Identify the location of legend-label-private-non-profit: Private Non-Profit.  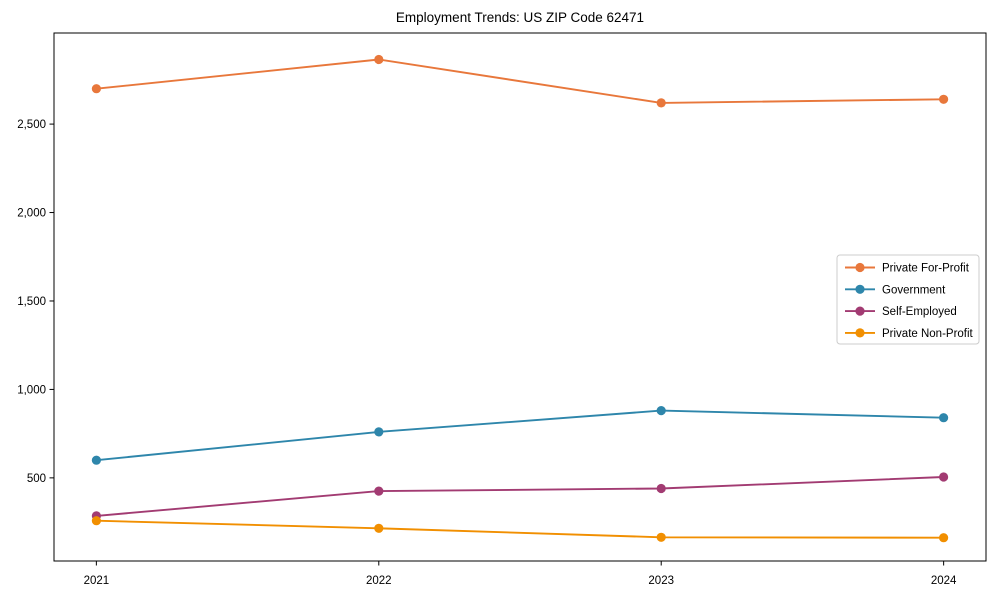
(928, 334).